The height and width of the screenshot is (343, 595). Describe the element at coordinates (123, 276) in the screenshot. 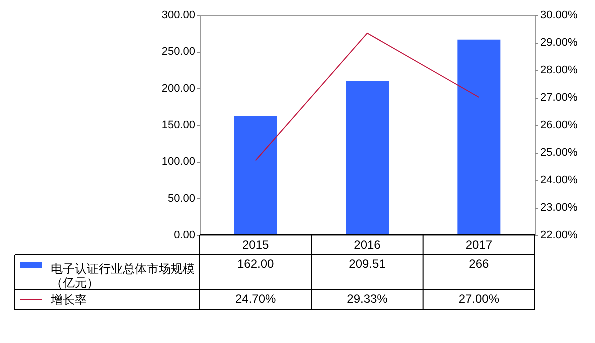

I see `legend-label: 电子认证行业总体市场规模（亿元）` at that location.